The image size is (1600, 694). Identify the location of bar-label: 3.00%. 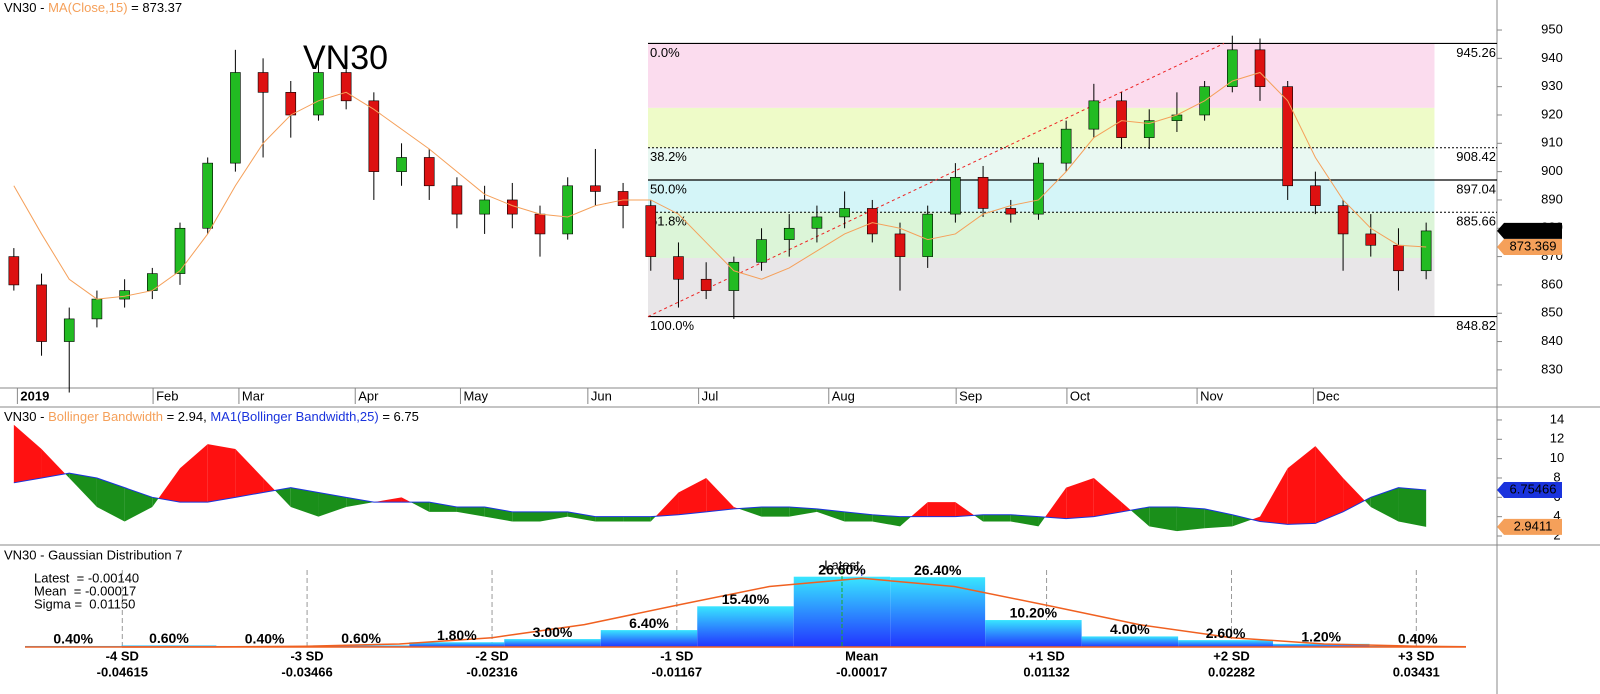
(553, 632).